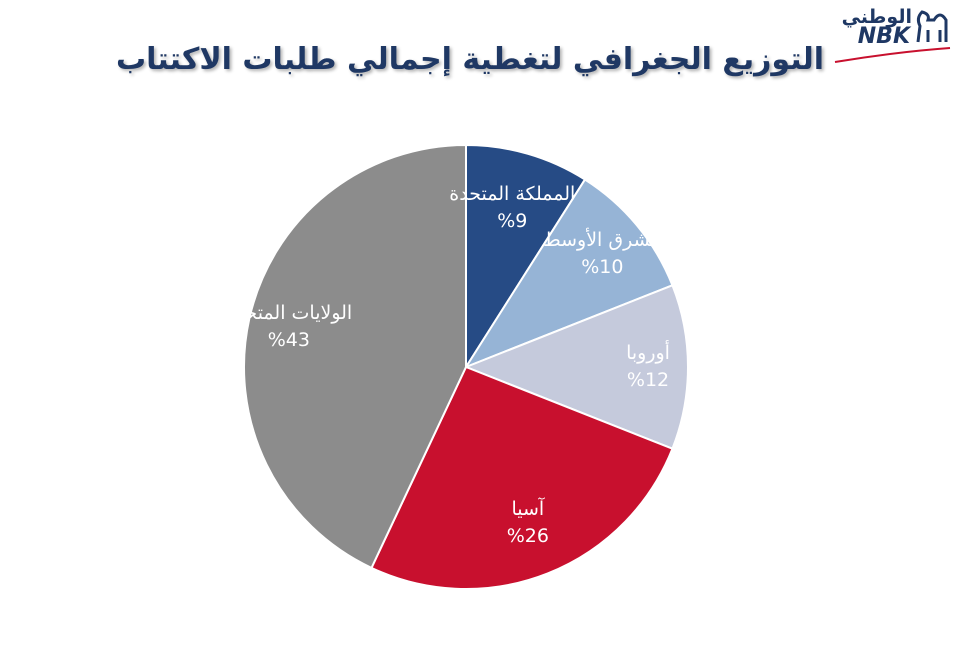  What do you see at coordinates (528, 523) in the screenshot?
I see `slice-label: آسيا %26` at bounding box center [528, 523].